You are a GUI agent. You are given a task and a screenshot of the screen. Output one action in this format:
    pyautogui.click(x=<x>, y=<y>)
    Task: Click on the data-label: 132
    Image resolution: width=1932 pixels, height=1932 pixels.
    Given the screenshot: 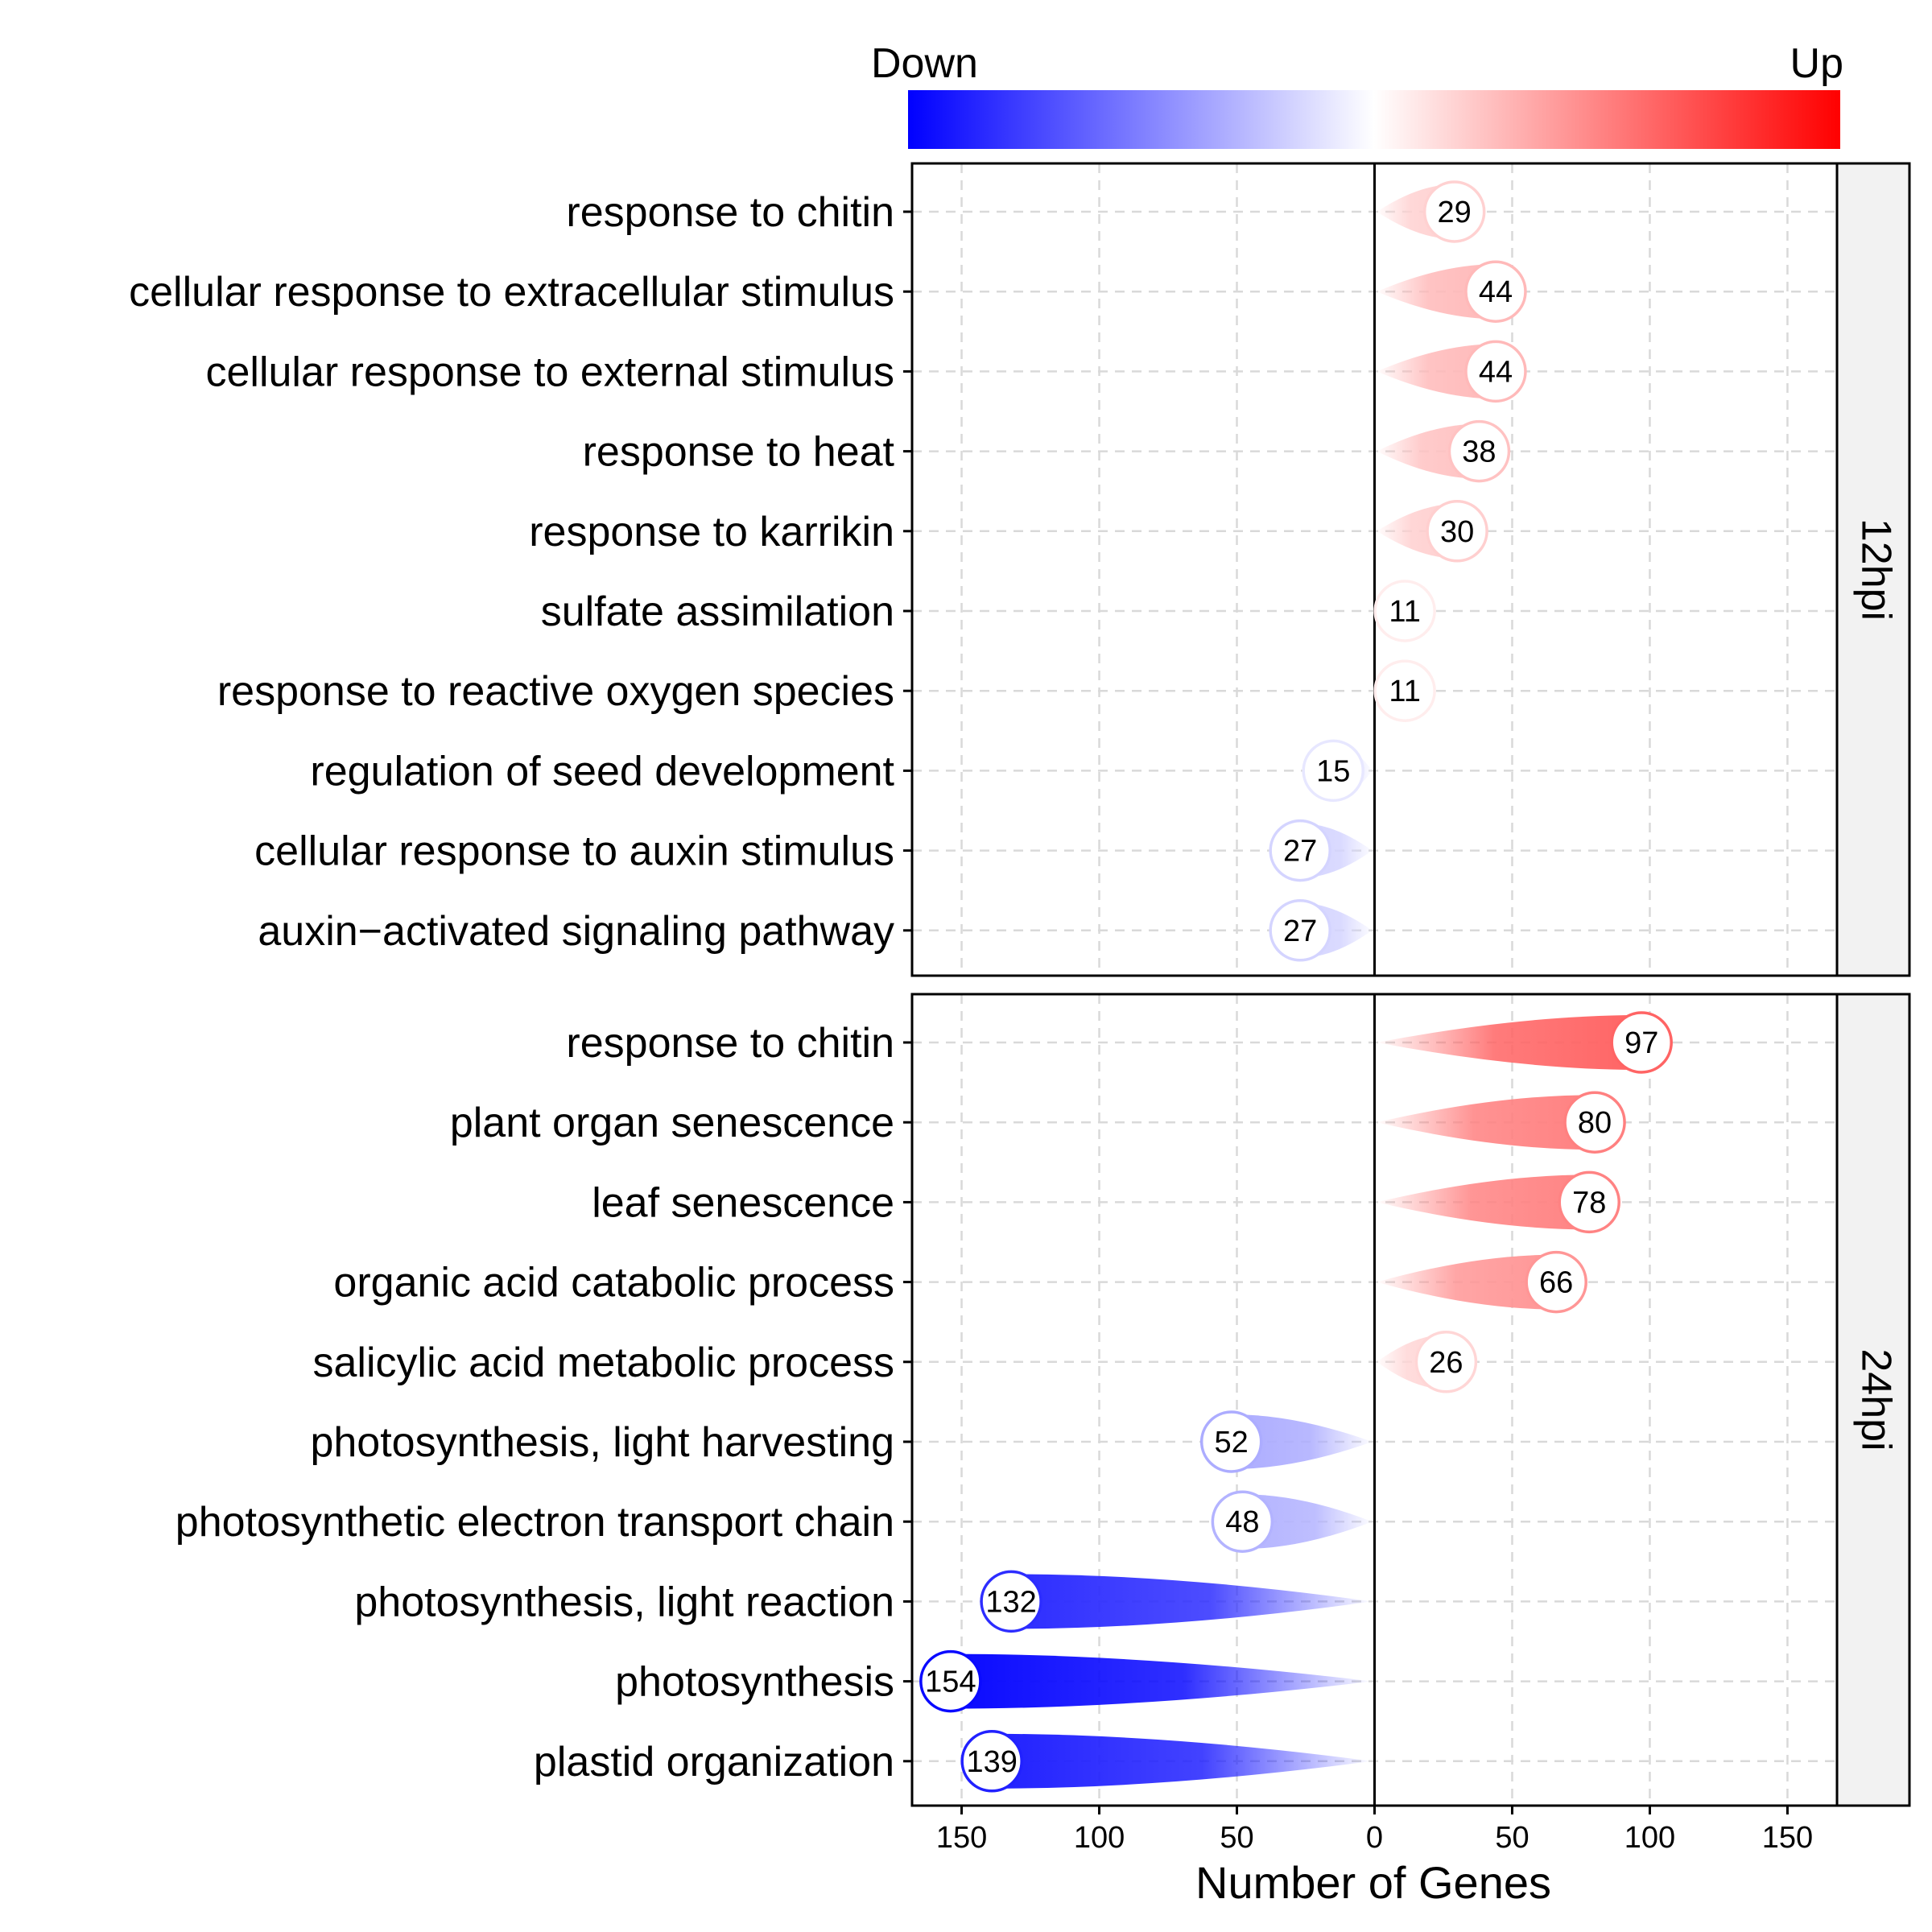 What is the action you would take?
    pyautogui.click(x=1010, y=1602)
    